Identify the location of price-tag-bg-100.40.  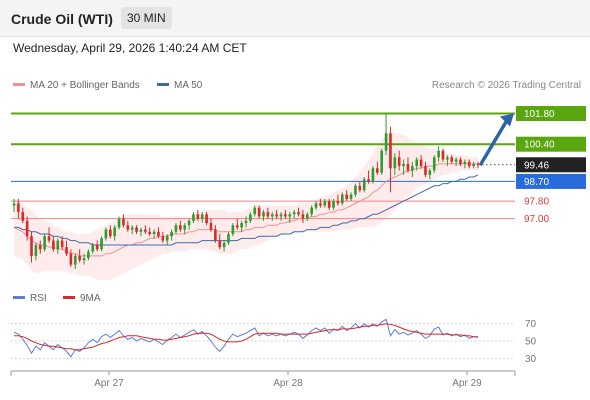
(551, 144).